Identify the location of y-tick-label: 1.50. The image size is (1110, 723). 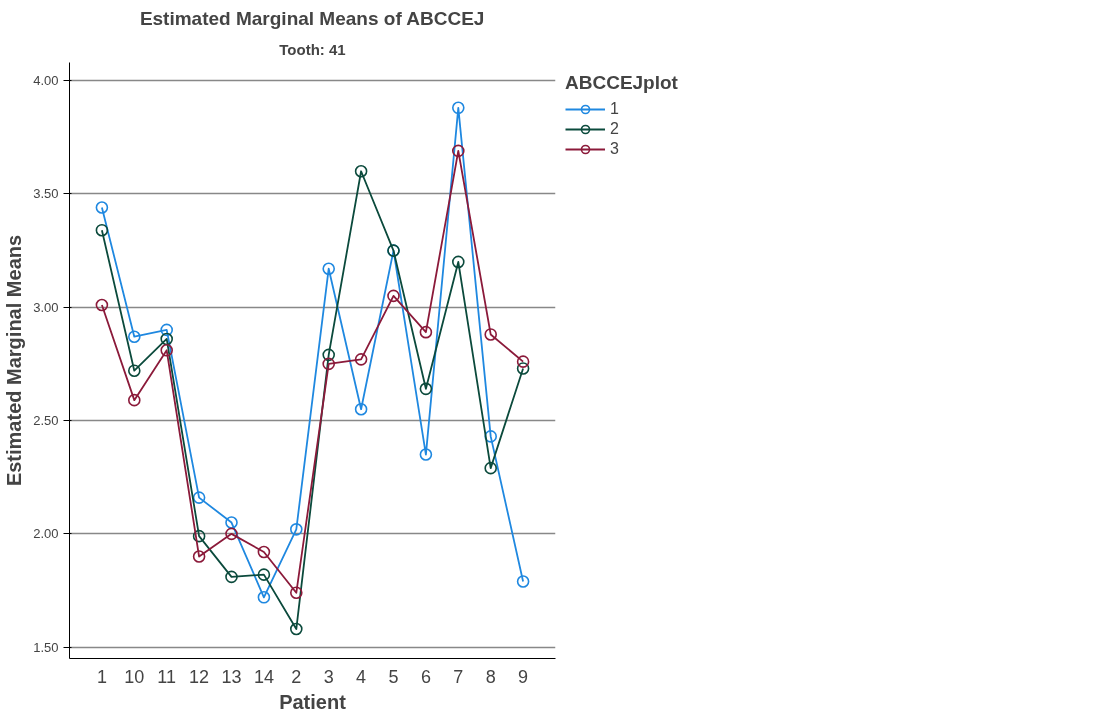
(46, 647).